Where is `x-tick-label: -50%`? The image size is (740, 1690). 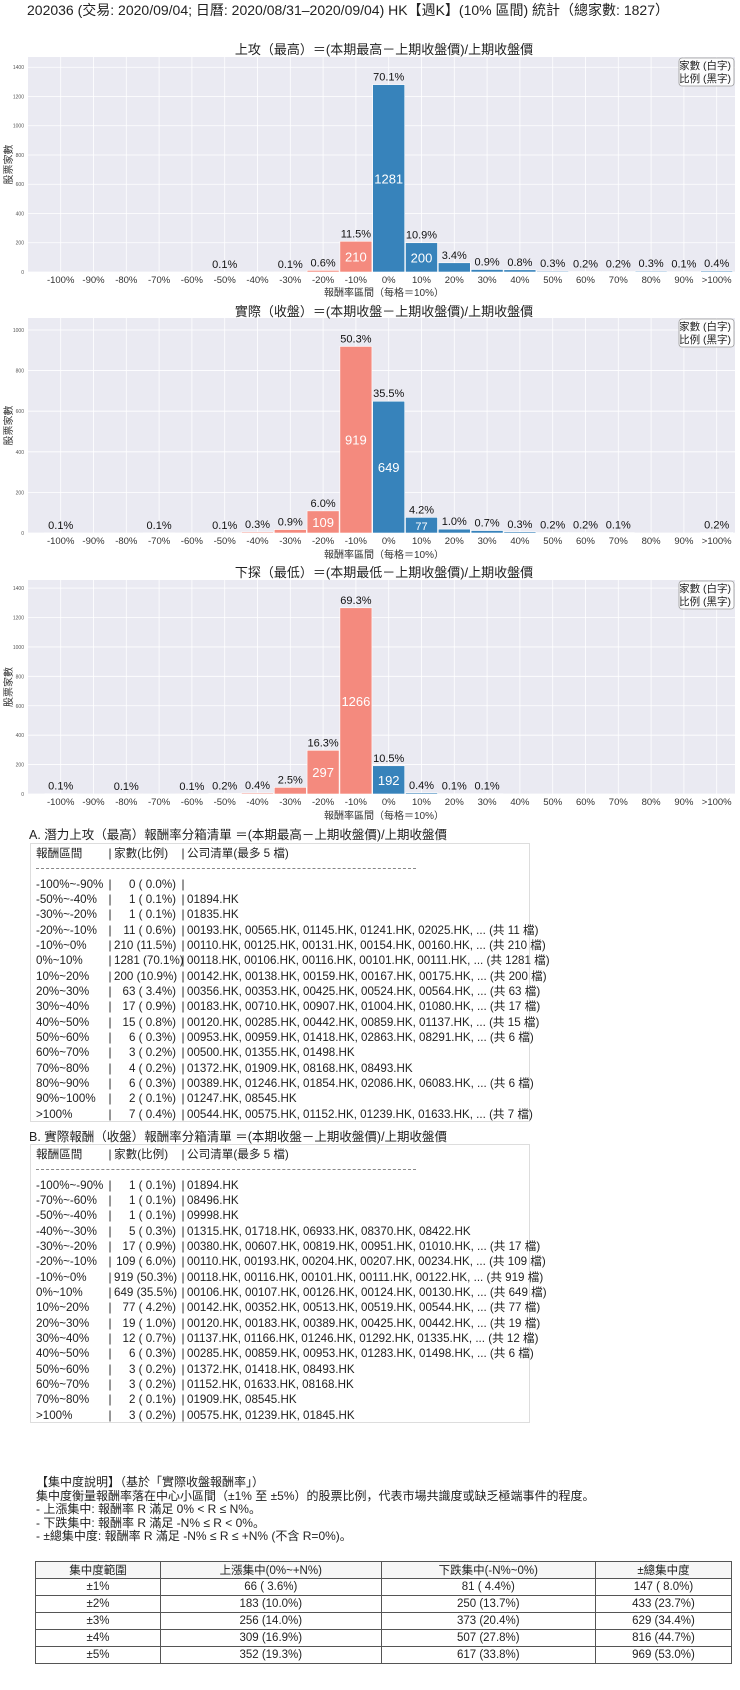
x-tick-label: -50% is located at coordinates (225, 541).